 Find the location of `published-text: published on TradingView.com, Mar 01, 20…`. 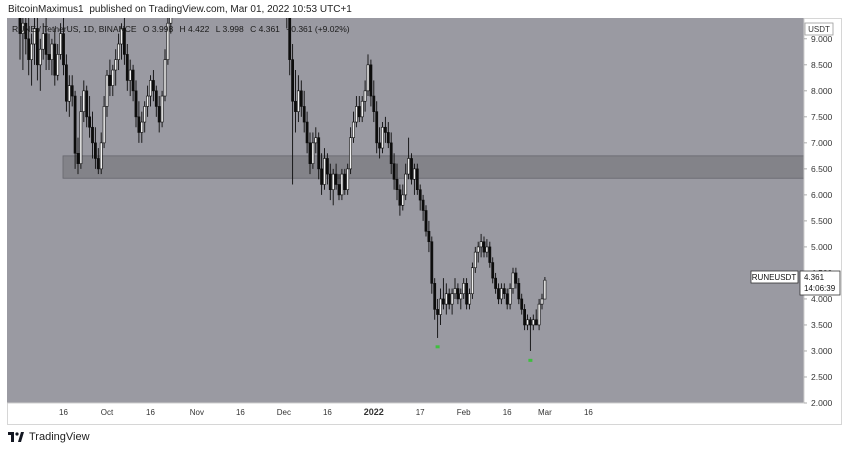

published-text: published on TradingView.com, Mar 01, 20… is located at coordinates (220, 9).